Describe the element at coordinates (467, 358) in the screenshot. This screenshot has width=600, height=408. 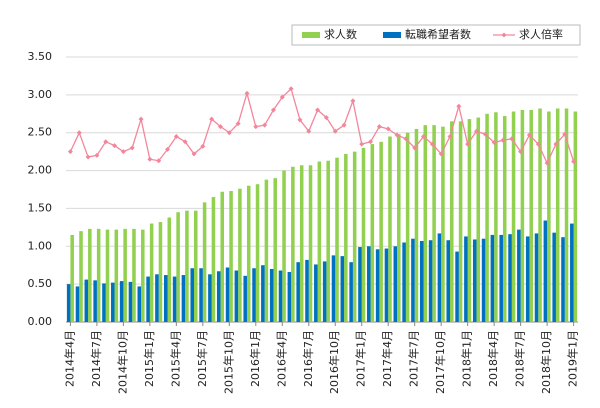
I see `x-tick-label: 2018年1月` at that location.